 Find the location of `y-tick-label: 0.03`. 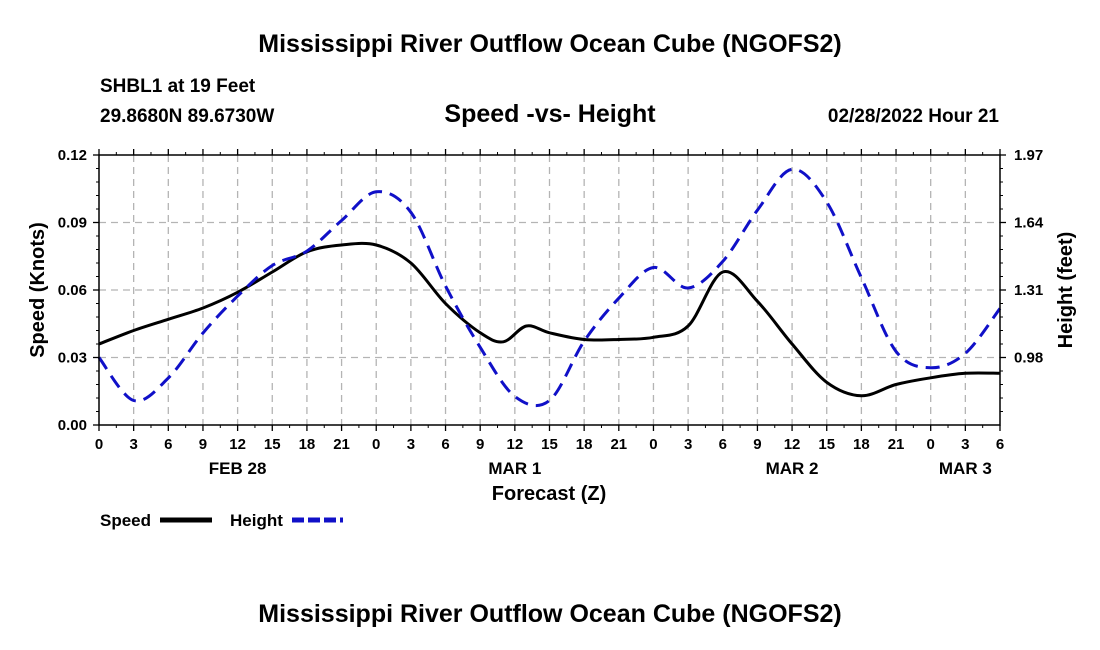

y-tick-label: 0.03 is located at coordinates (72, 358).